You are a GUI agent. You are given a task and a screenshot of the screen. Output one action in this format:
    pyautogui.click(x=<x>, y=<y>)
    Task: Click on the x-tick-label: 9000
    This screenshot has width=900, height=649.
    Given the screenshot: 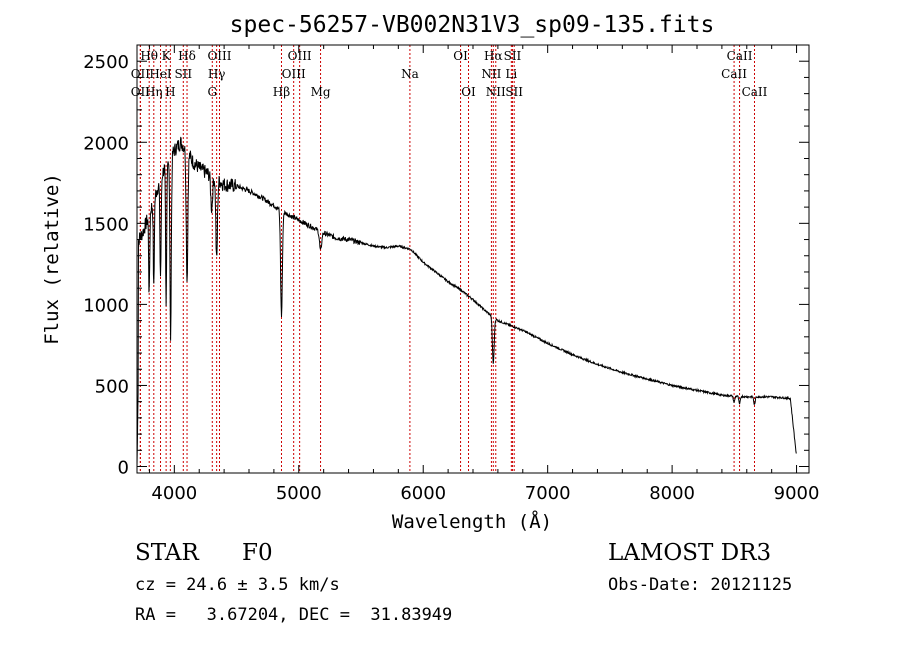 What is the action you would take?
    pyautogui.click(x=797, y=493)
    